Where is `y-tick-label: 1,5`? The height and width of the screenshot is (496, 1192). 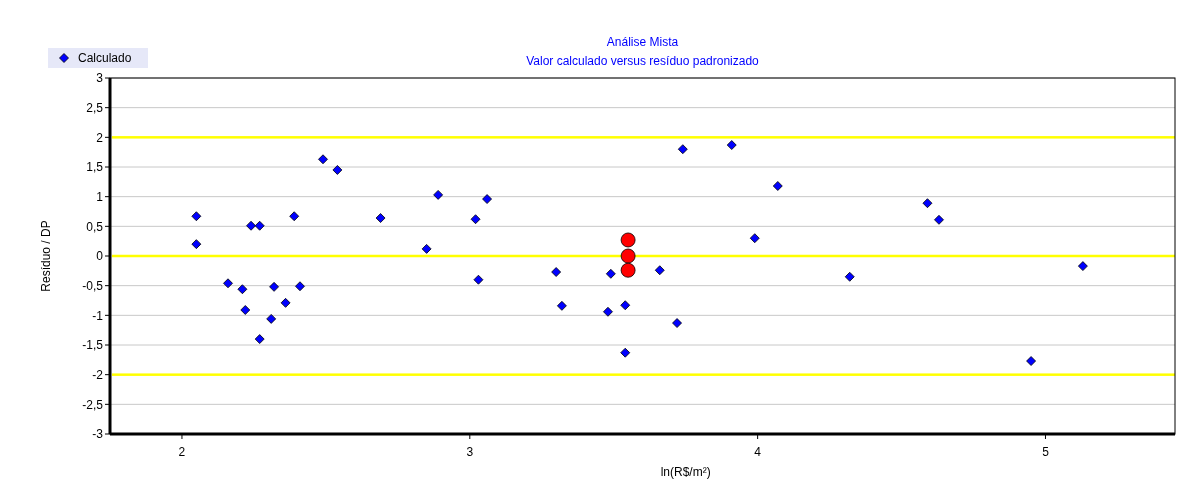
y-tick-label: 1,5 is located at coordinates (95, 167).